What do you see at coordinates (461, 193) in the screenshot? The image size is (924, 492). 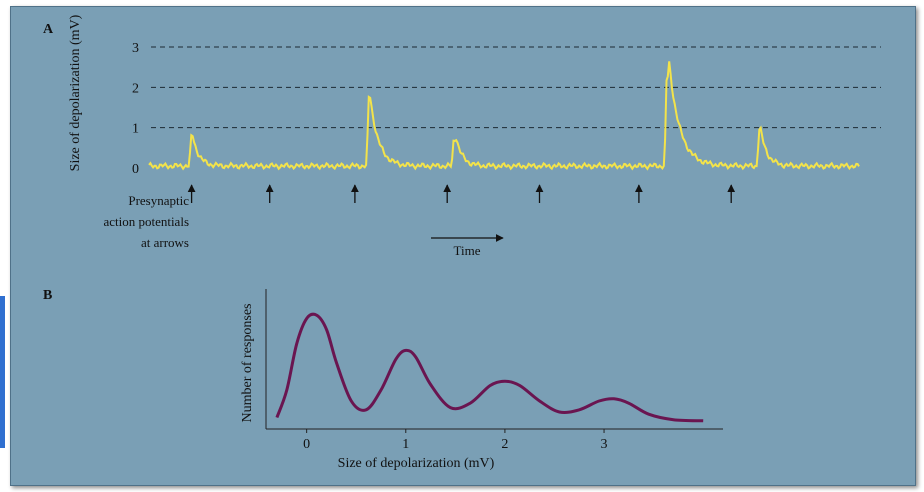 I see `panel-a-arrows` at bounding box center [461, 193].